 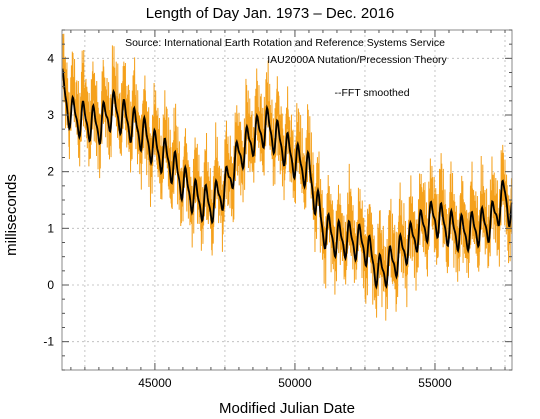 What do you see at coordinates (371, 93) in the screenshot?
I see `annotation-fft: --FFT smoothed` at bounding box center [371, 93].